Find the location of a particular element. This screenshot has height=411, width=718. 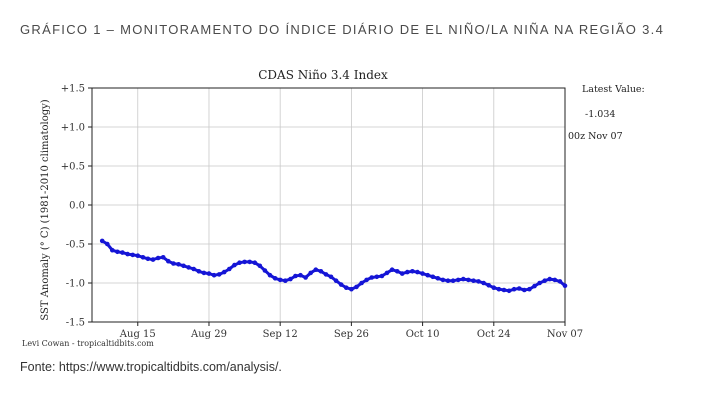

x-tick-label: Sep 26 is located at coordinates (351, 334).